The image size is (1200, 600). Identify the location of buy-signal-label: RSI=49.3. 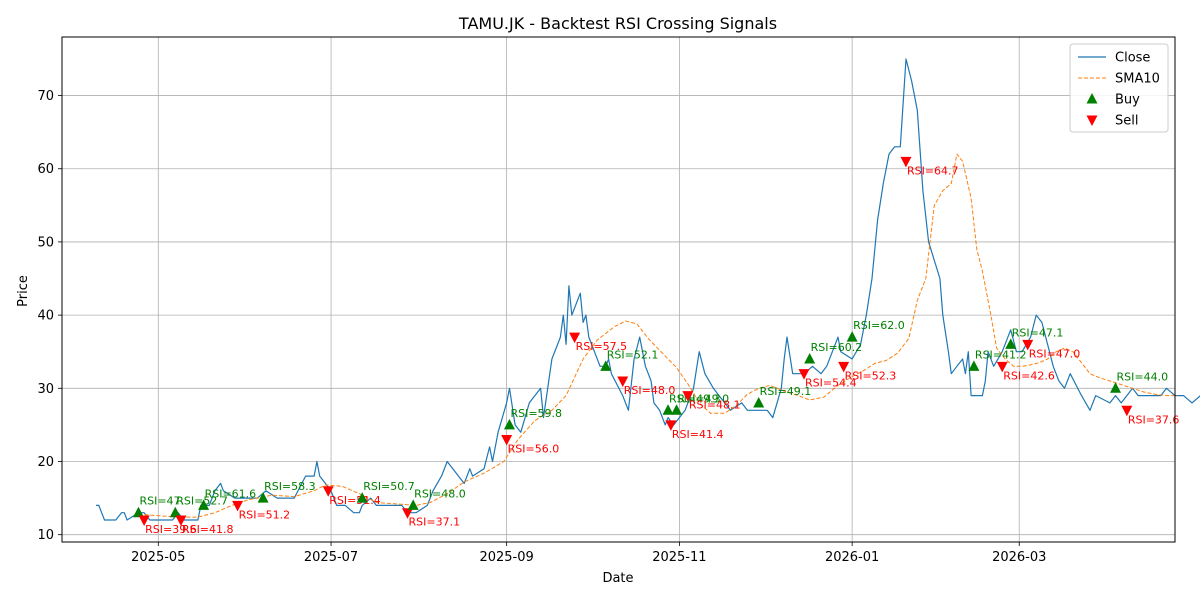
(695, 398).